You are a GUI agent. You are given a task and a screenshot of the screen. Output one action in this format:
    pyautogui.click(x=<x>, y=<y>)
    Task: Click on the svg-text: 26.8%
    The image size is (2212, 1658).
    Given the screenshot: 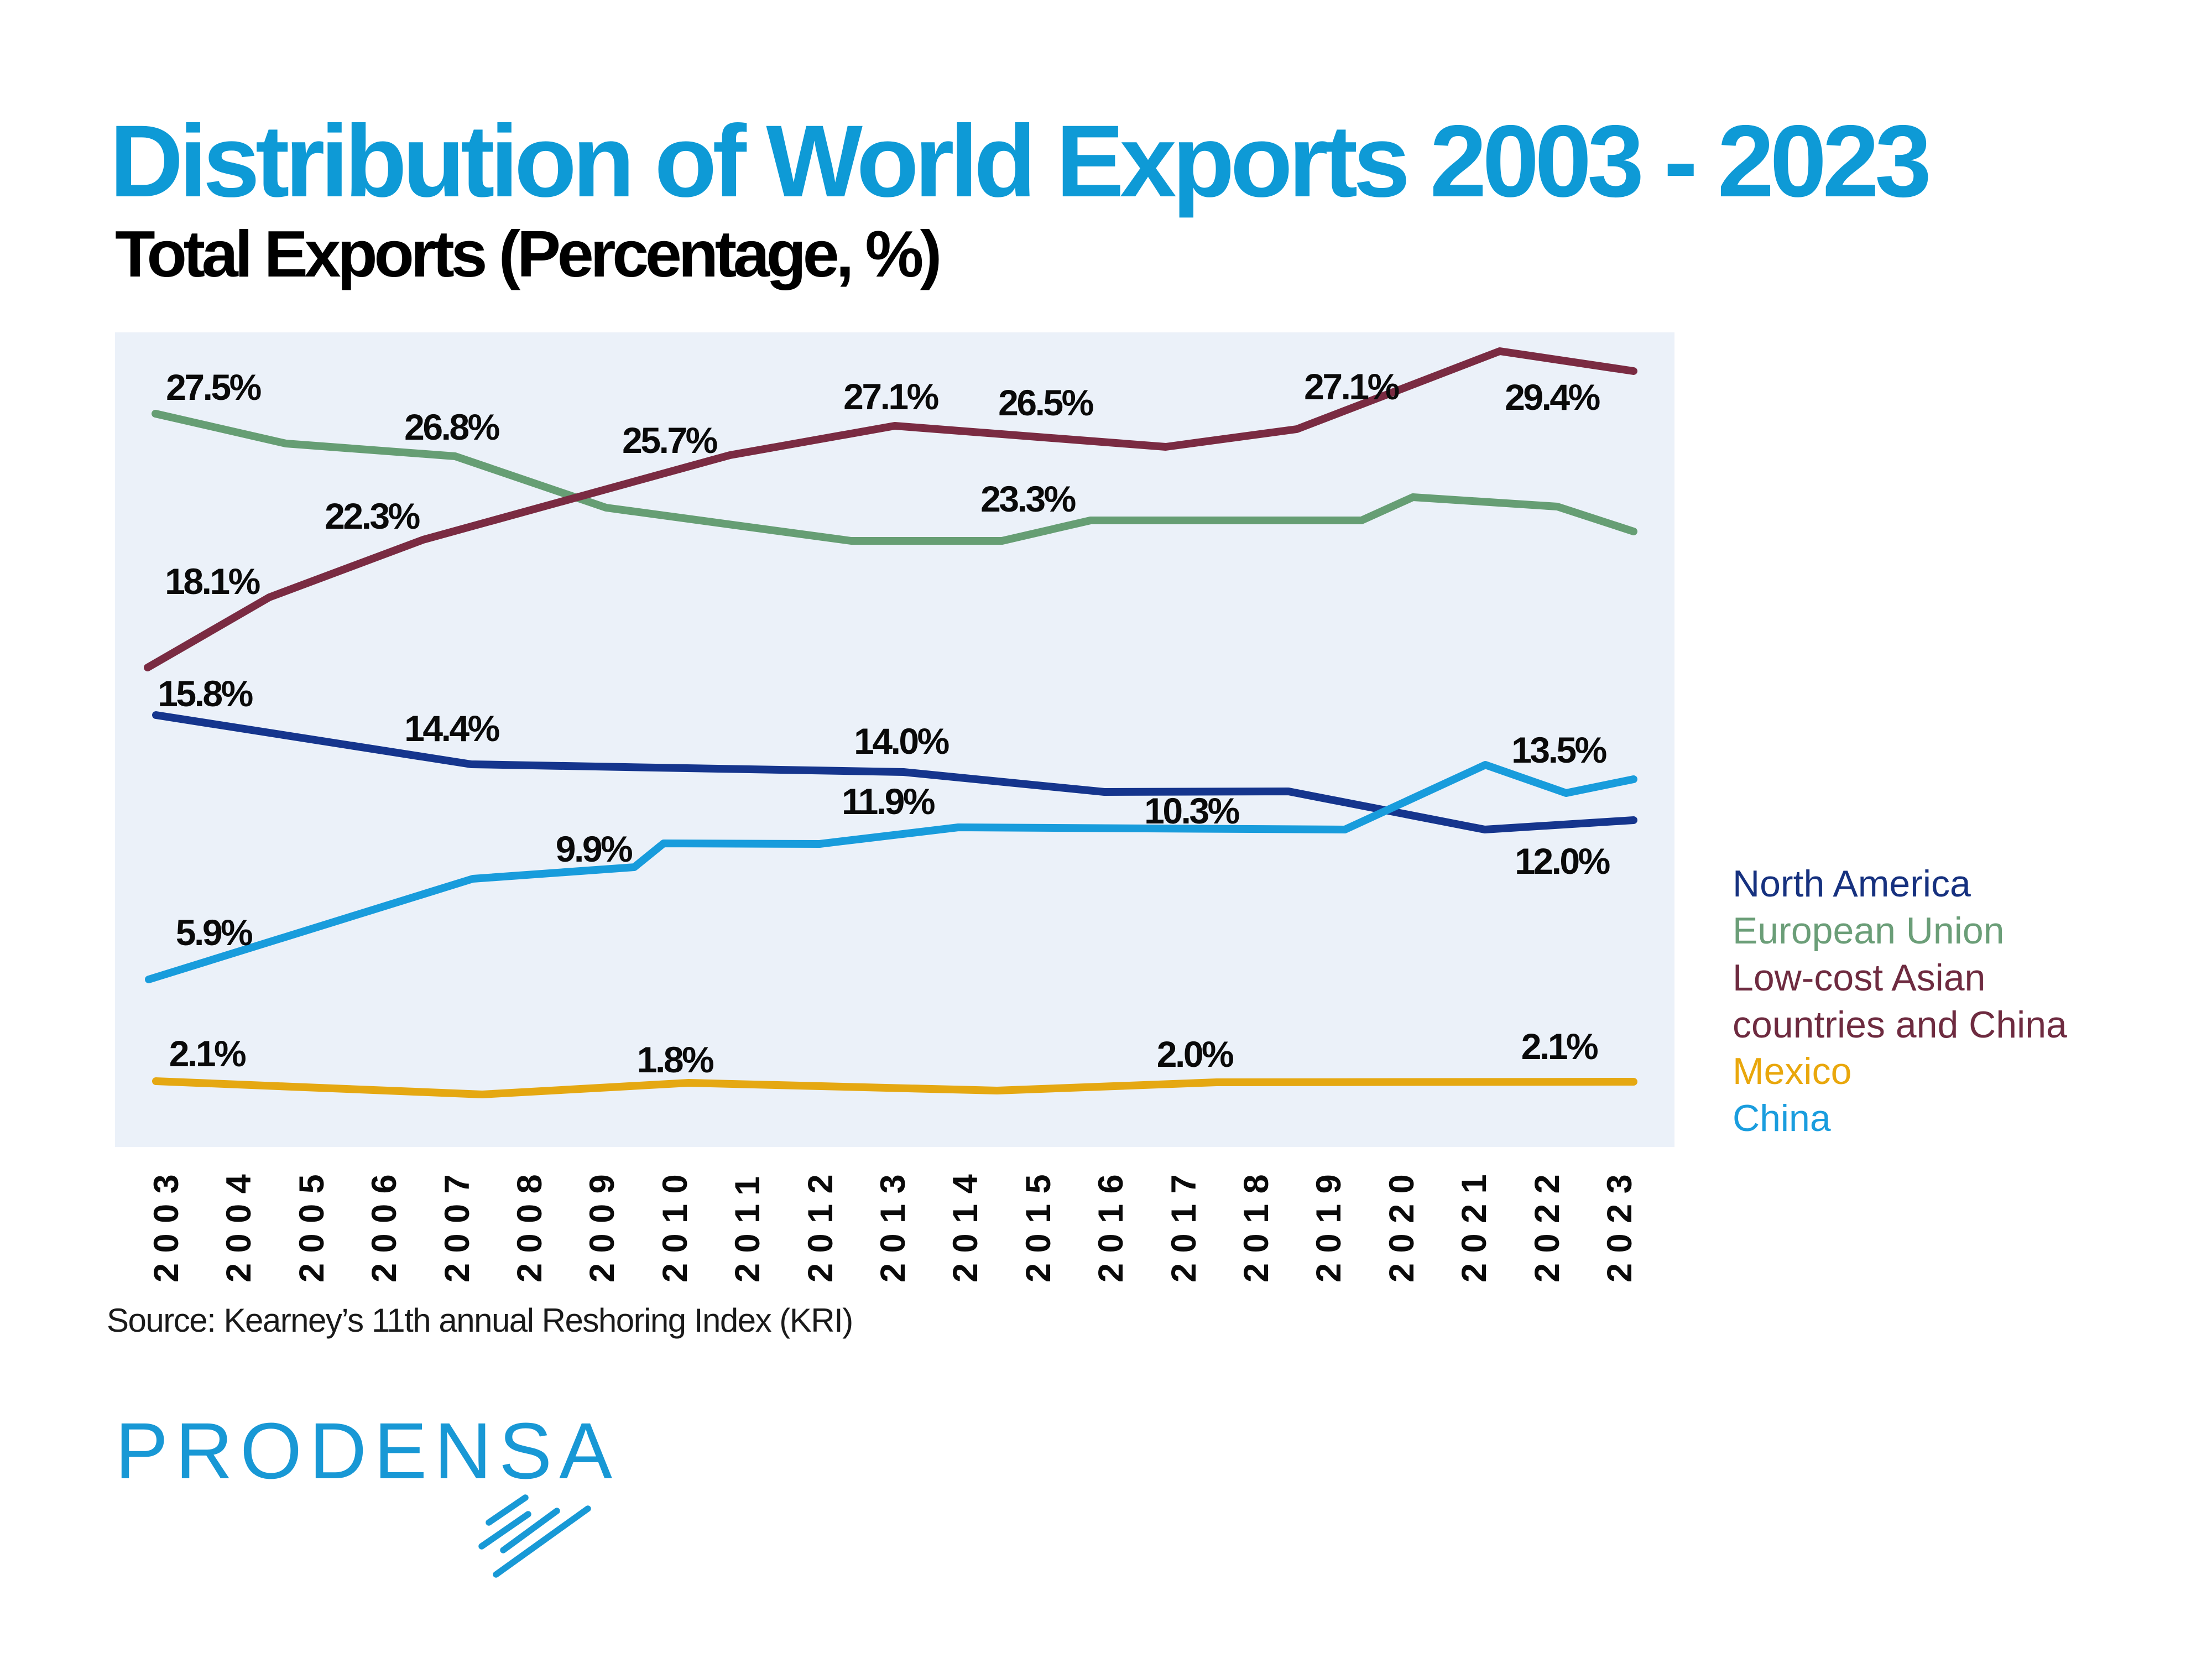 What is the action you would take?
    pyautogui.click(x=452, y=426)
    